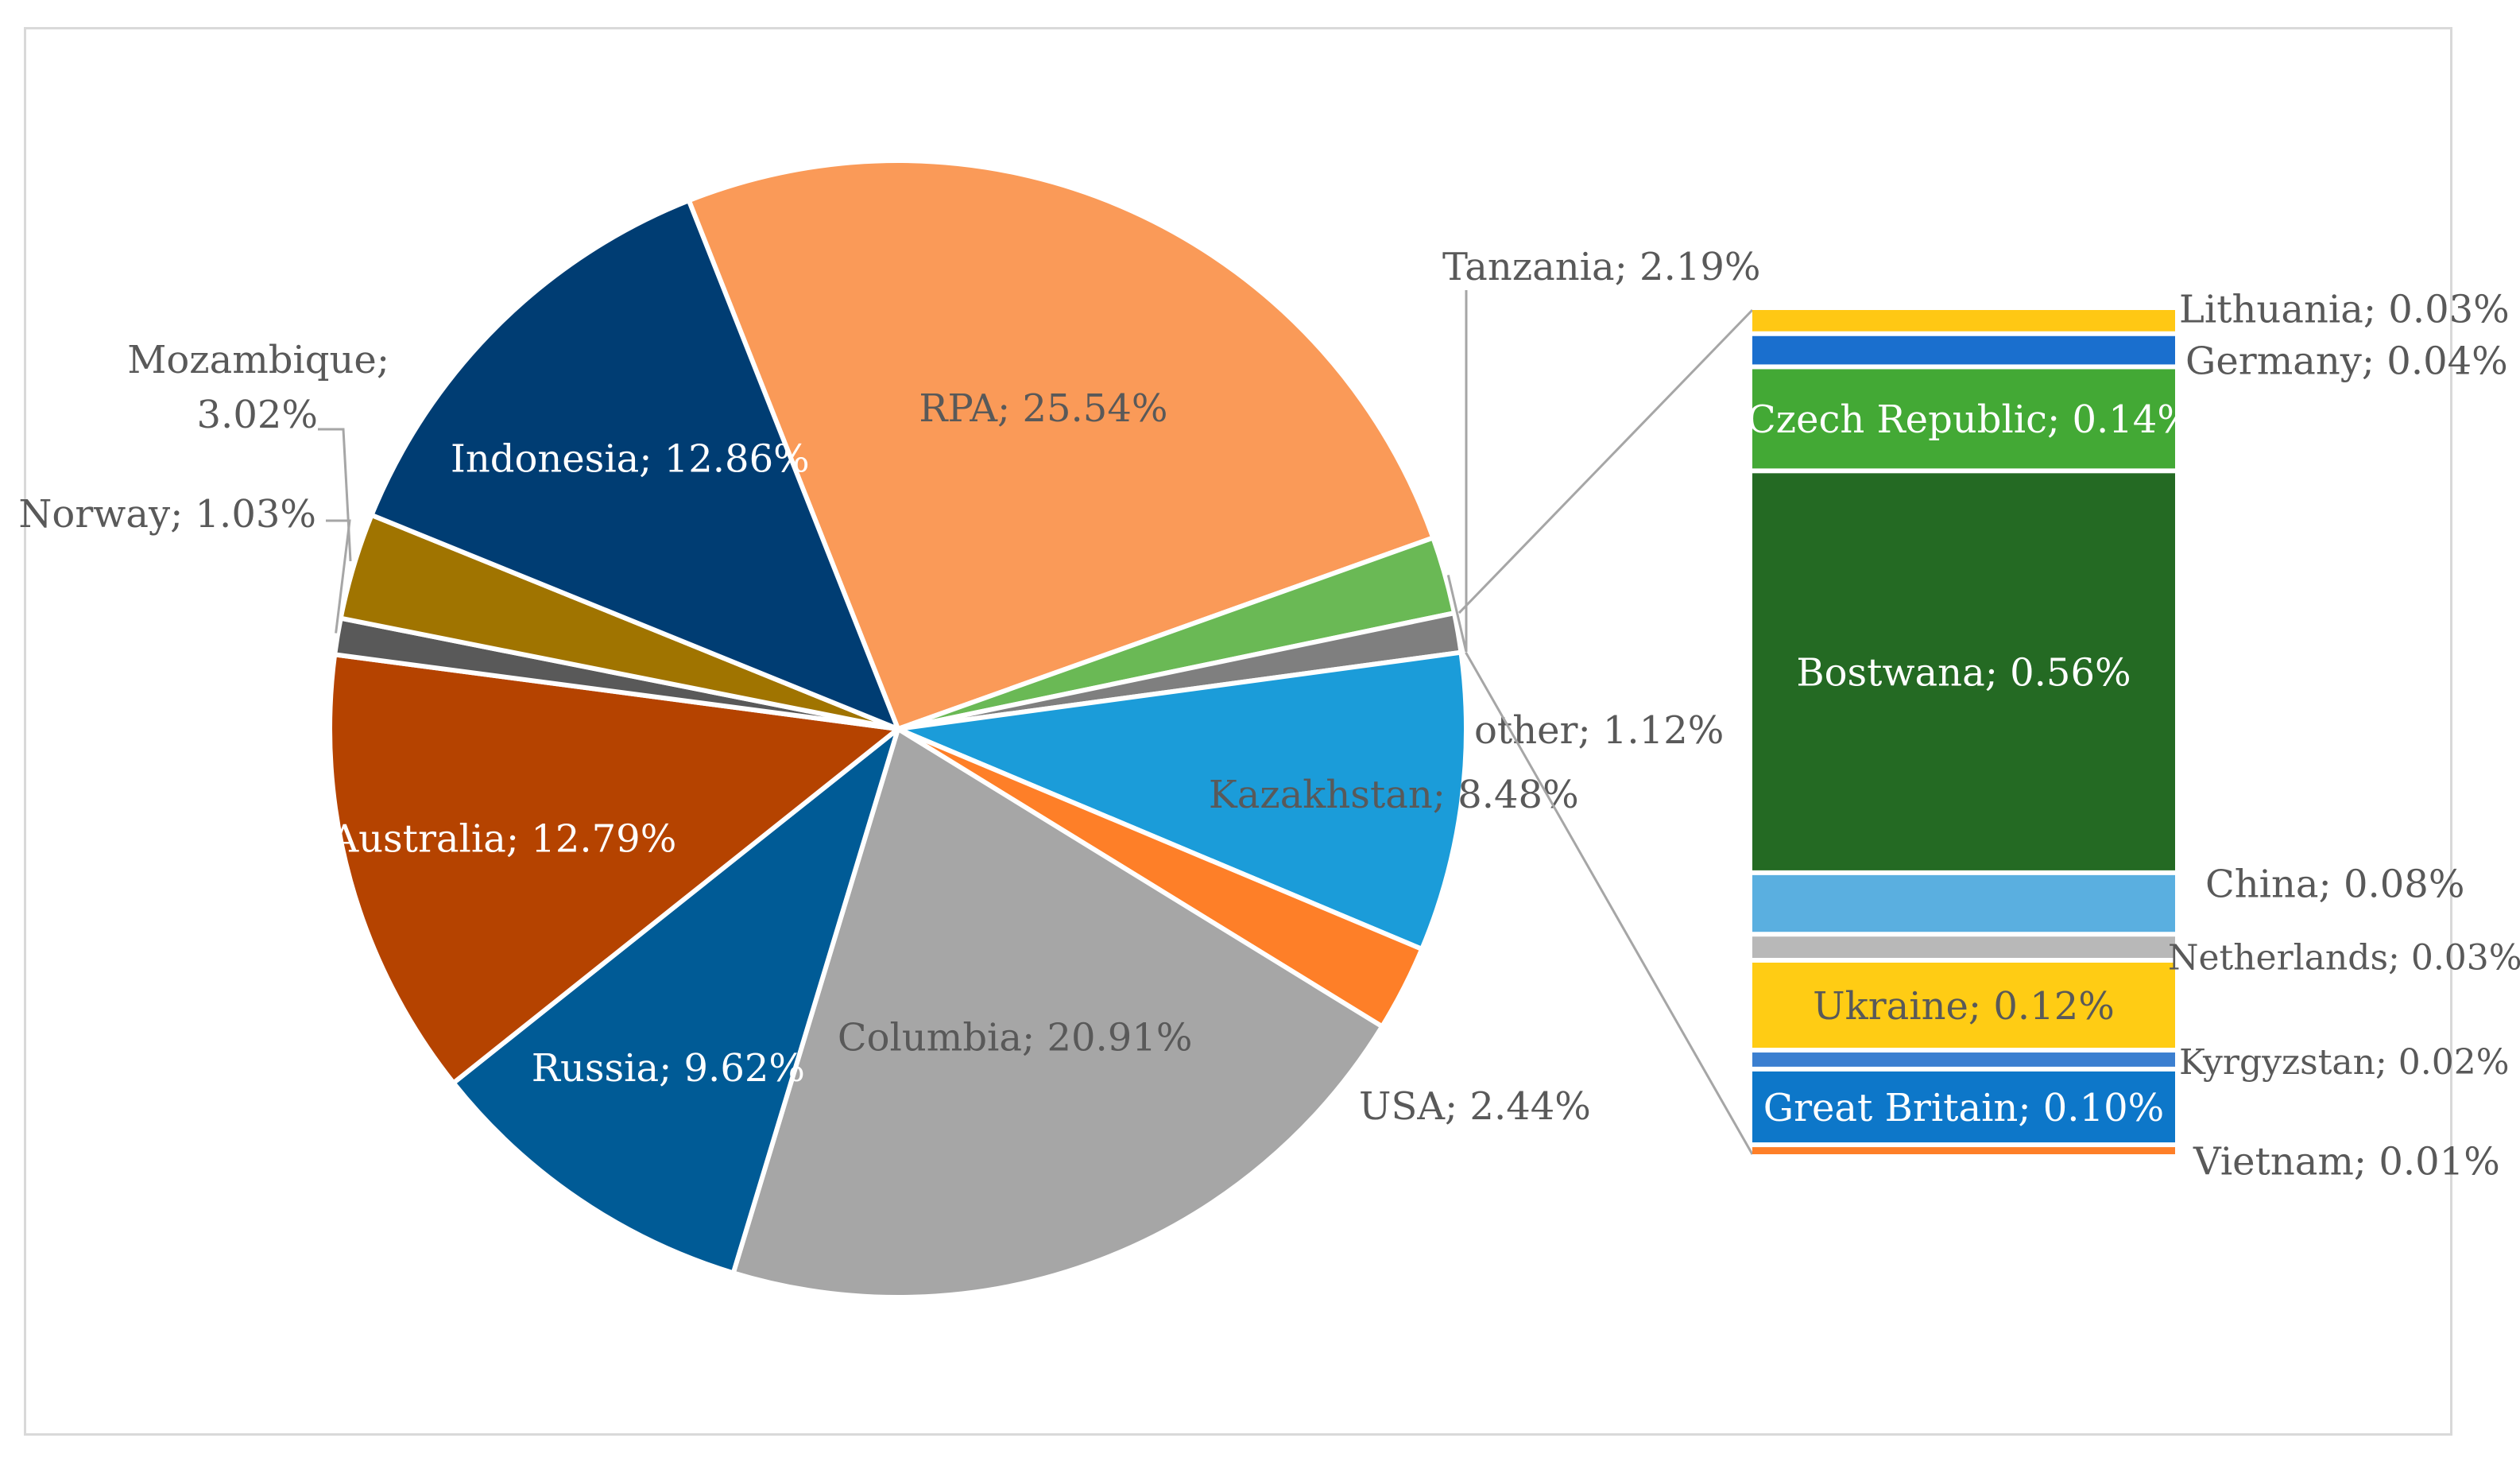 The height and width of the screenshot is (1473, 2520). What do you see at coordinates (335, 494) in the screenshot?
I see `leader-line-mozambique` at bounding box center [335, 494].